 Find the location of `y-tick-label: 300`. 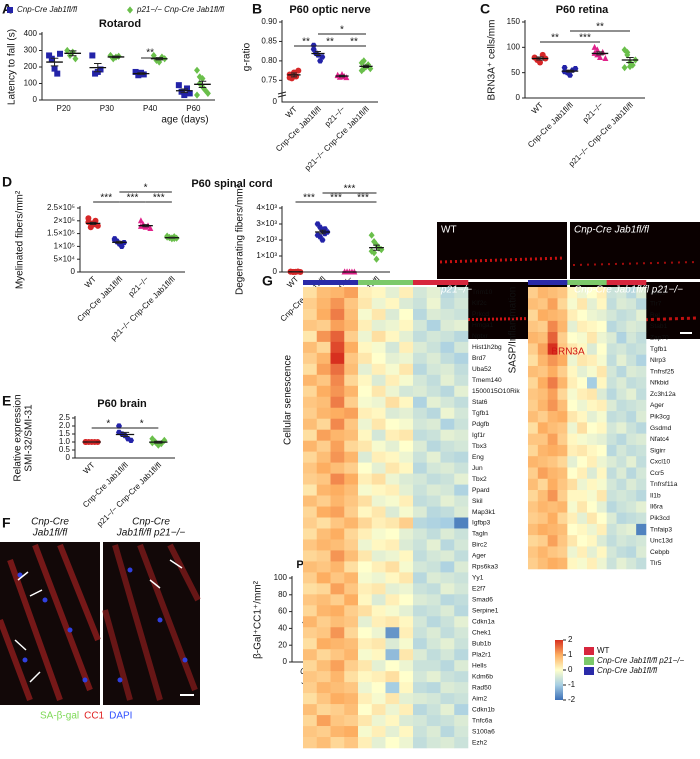

y-tick-label: 300 is located at coordinates (31, 50).